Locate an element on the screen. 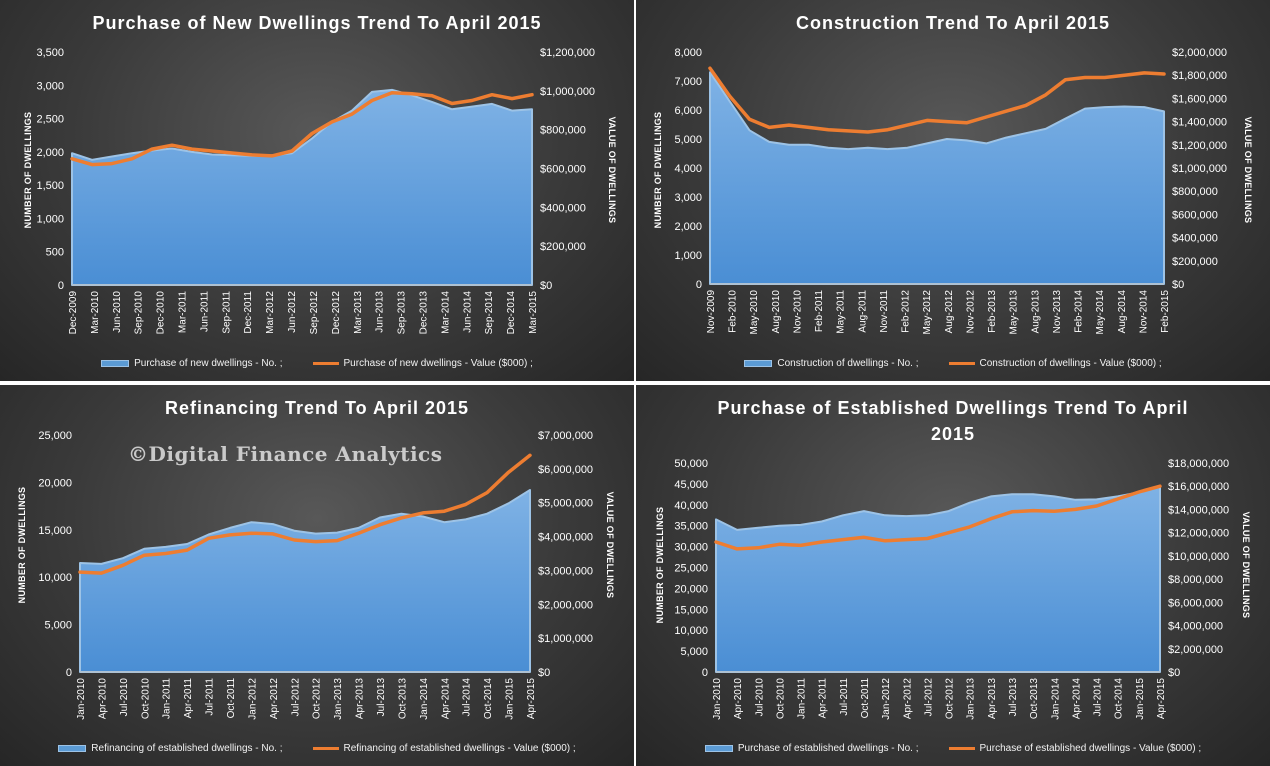 This screenshot has height=766, width=1270. legend-label-area: Purchase of new dwellings - No. ; is located at coordinates (208, 363).